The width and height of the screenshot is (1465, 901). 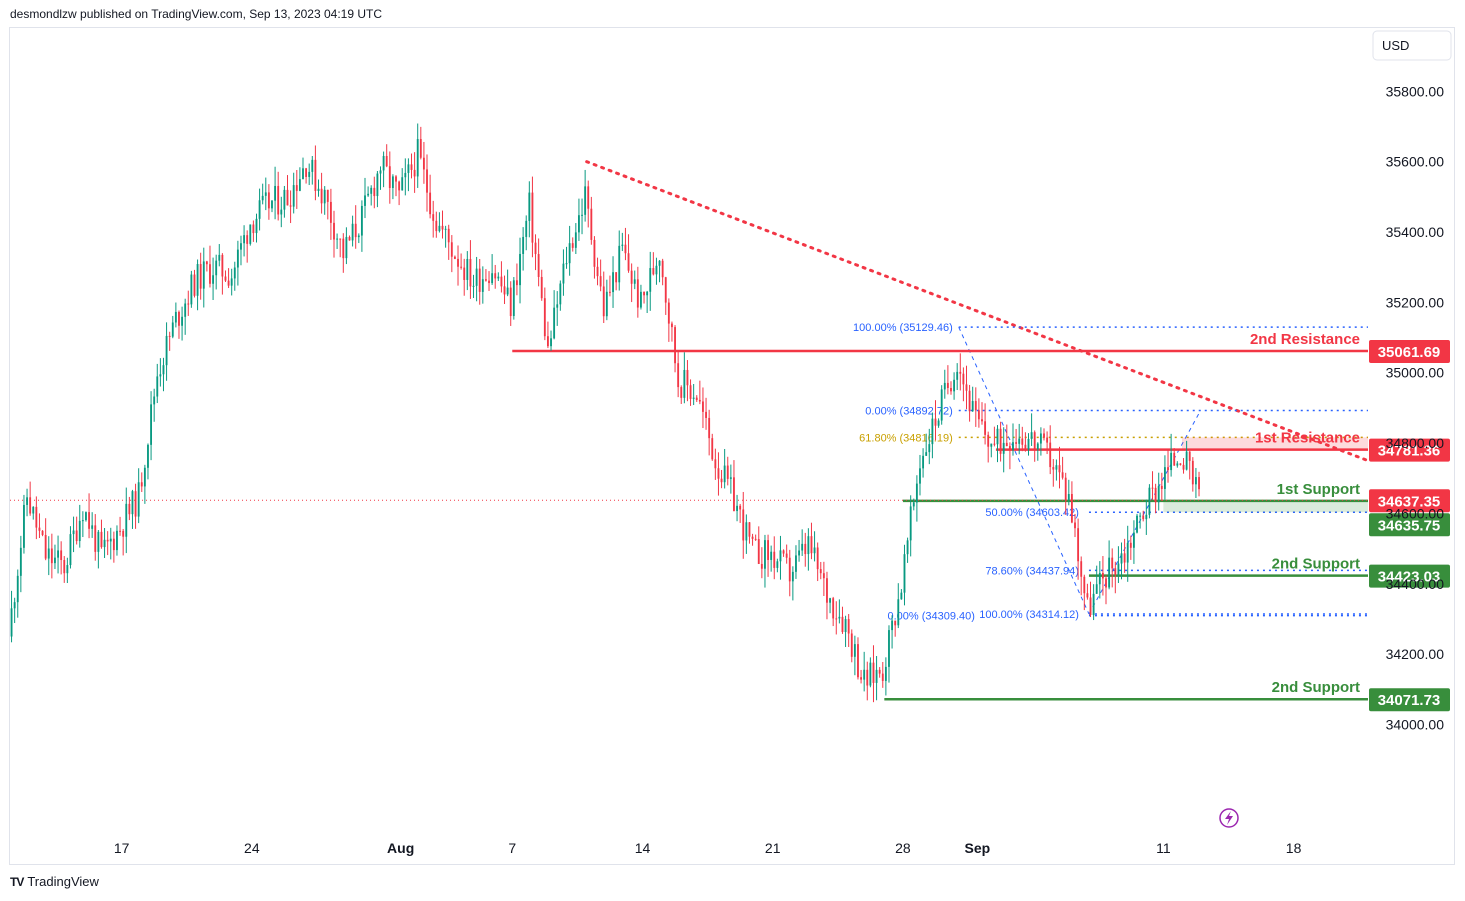 I want to click on price-badge-text: 34781.36, so click(x=1409, y=451).